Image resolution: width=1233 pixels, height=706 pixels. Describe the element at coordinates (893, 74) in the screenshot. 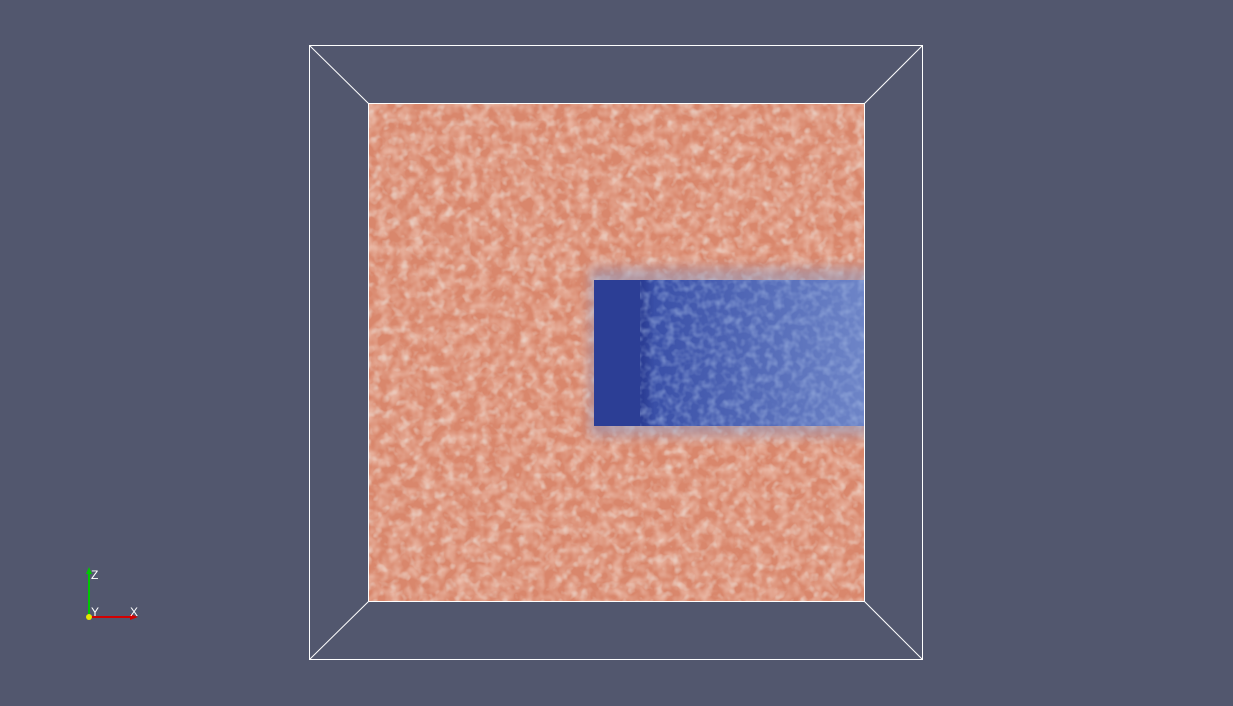

I see `outline-edge-top-right` at that location.